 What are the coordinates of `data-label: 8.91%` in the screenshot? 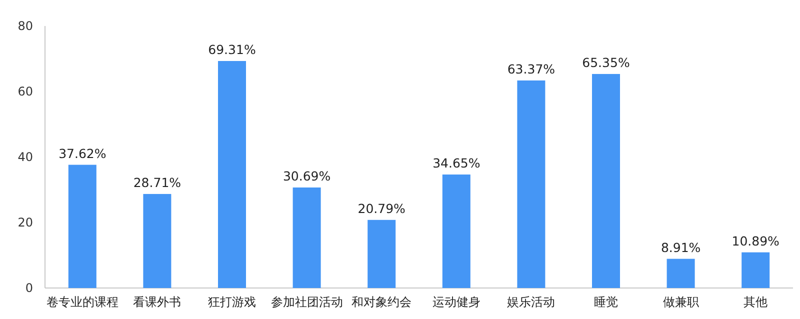 It's located at (680, 247).